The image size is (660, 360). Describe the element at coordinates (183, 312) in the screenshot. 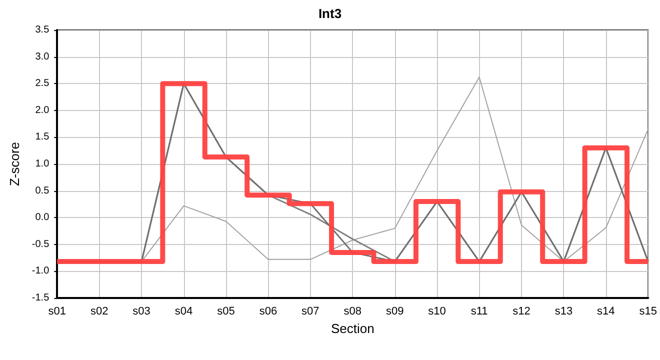

I see `x-tick-label: s04` at that location.